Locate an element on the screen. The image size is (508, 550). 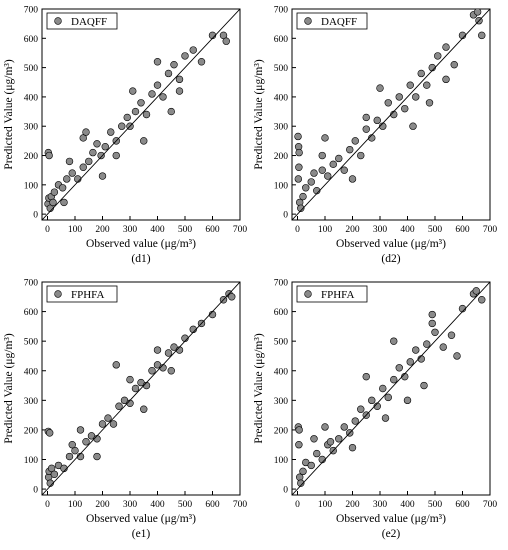
x-tick-label: 500 is located at coordinates (435, 230).